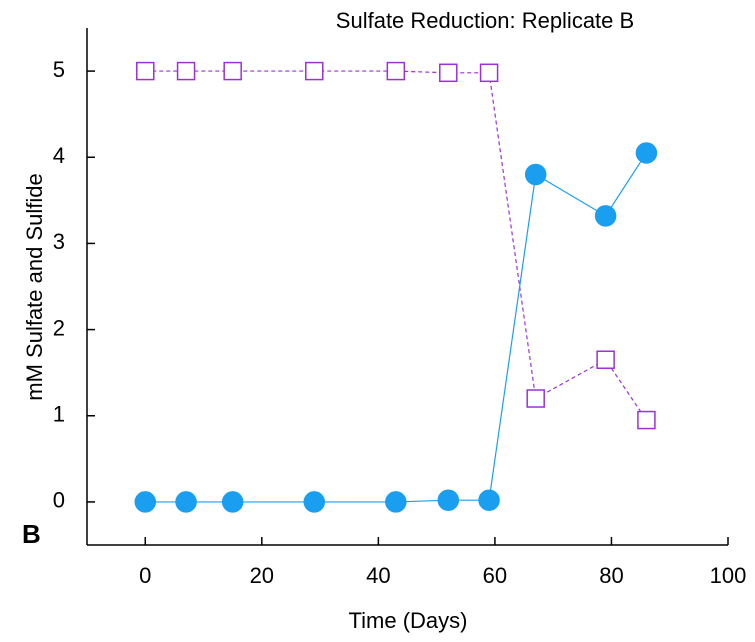  Describe the element at coordinates (59, 327) in the screenshot. I see `y-tick-label: 2` at that location.